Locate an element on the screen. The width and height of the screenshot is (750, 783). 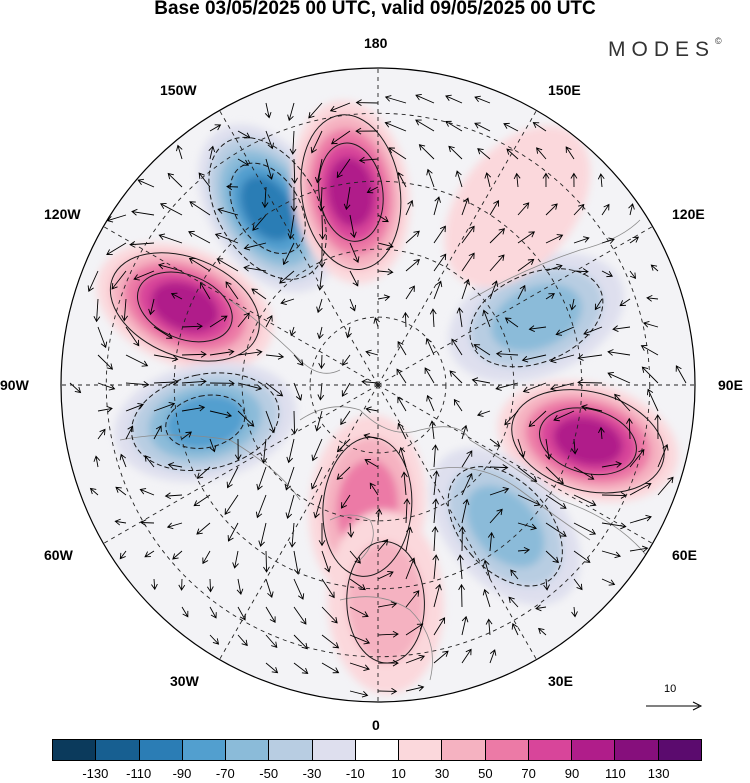
colorbar-tick-label: 130 is located at coordinates (658, 773).